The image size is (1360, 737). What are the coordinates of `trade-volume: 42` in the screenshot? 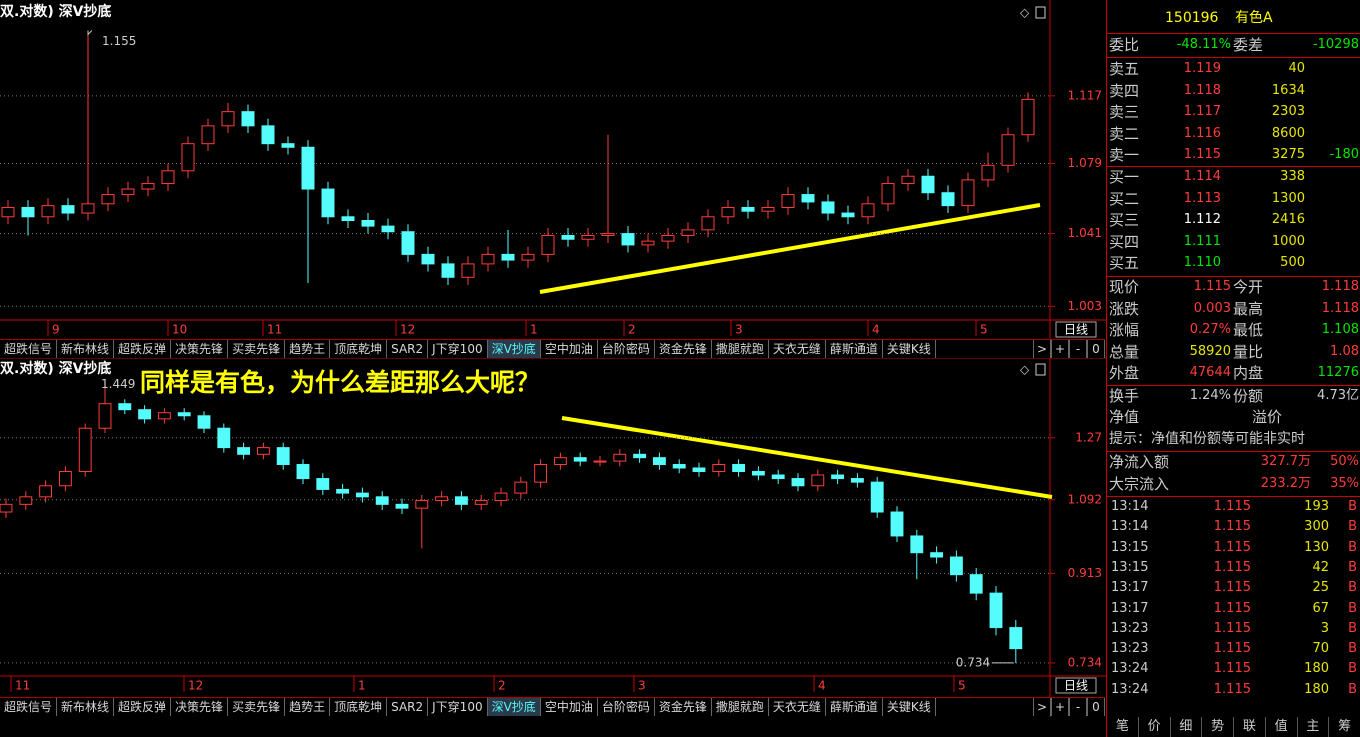 It's located at (1320, 567).